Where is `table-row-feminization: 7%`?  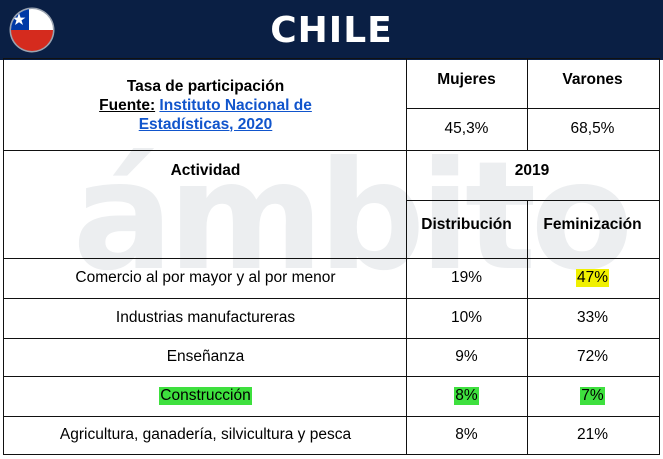
table-row-feminization: 7% is located at coordinates (592, 396).